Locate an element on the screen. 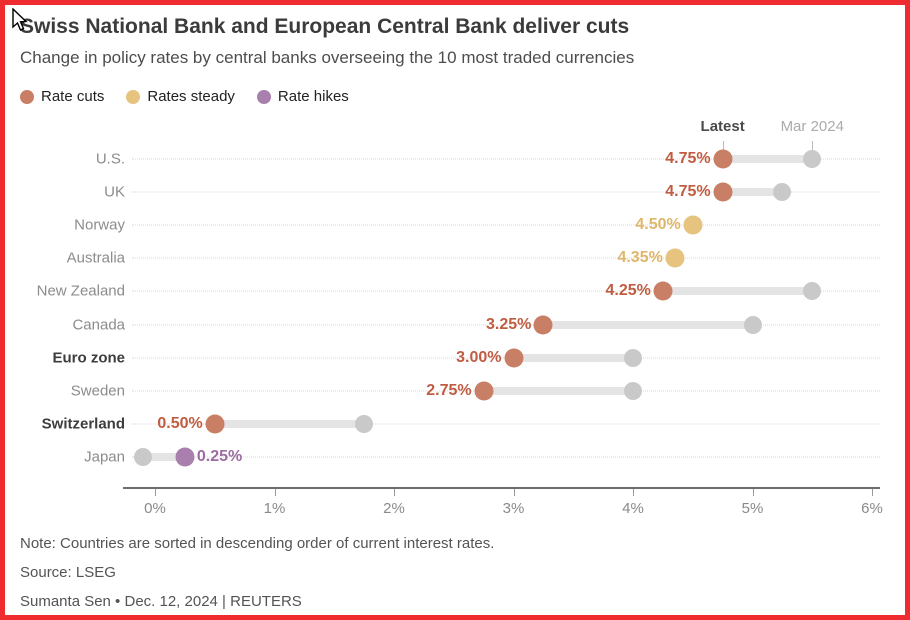 The height and width of the screenshot is (620, 910). value-label: 0.25% is located at coordinates (219, 456).